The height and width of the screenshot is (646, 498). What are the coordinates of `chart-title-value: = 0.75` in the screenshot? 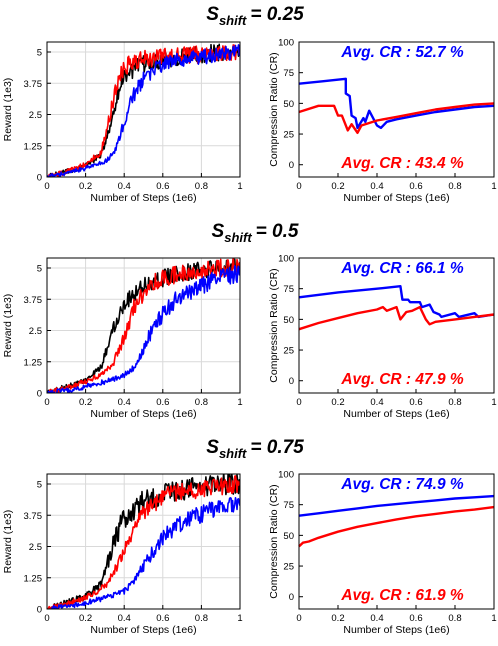 It's located at (277, 447).